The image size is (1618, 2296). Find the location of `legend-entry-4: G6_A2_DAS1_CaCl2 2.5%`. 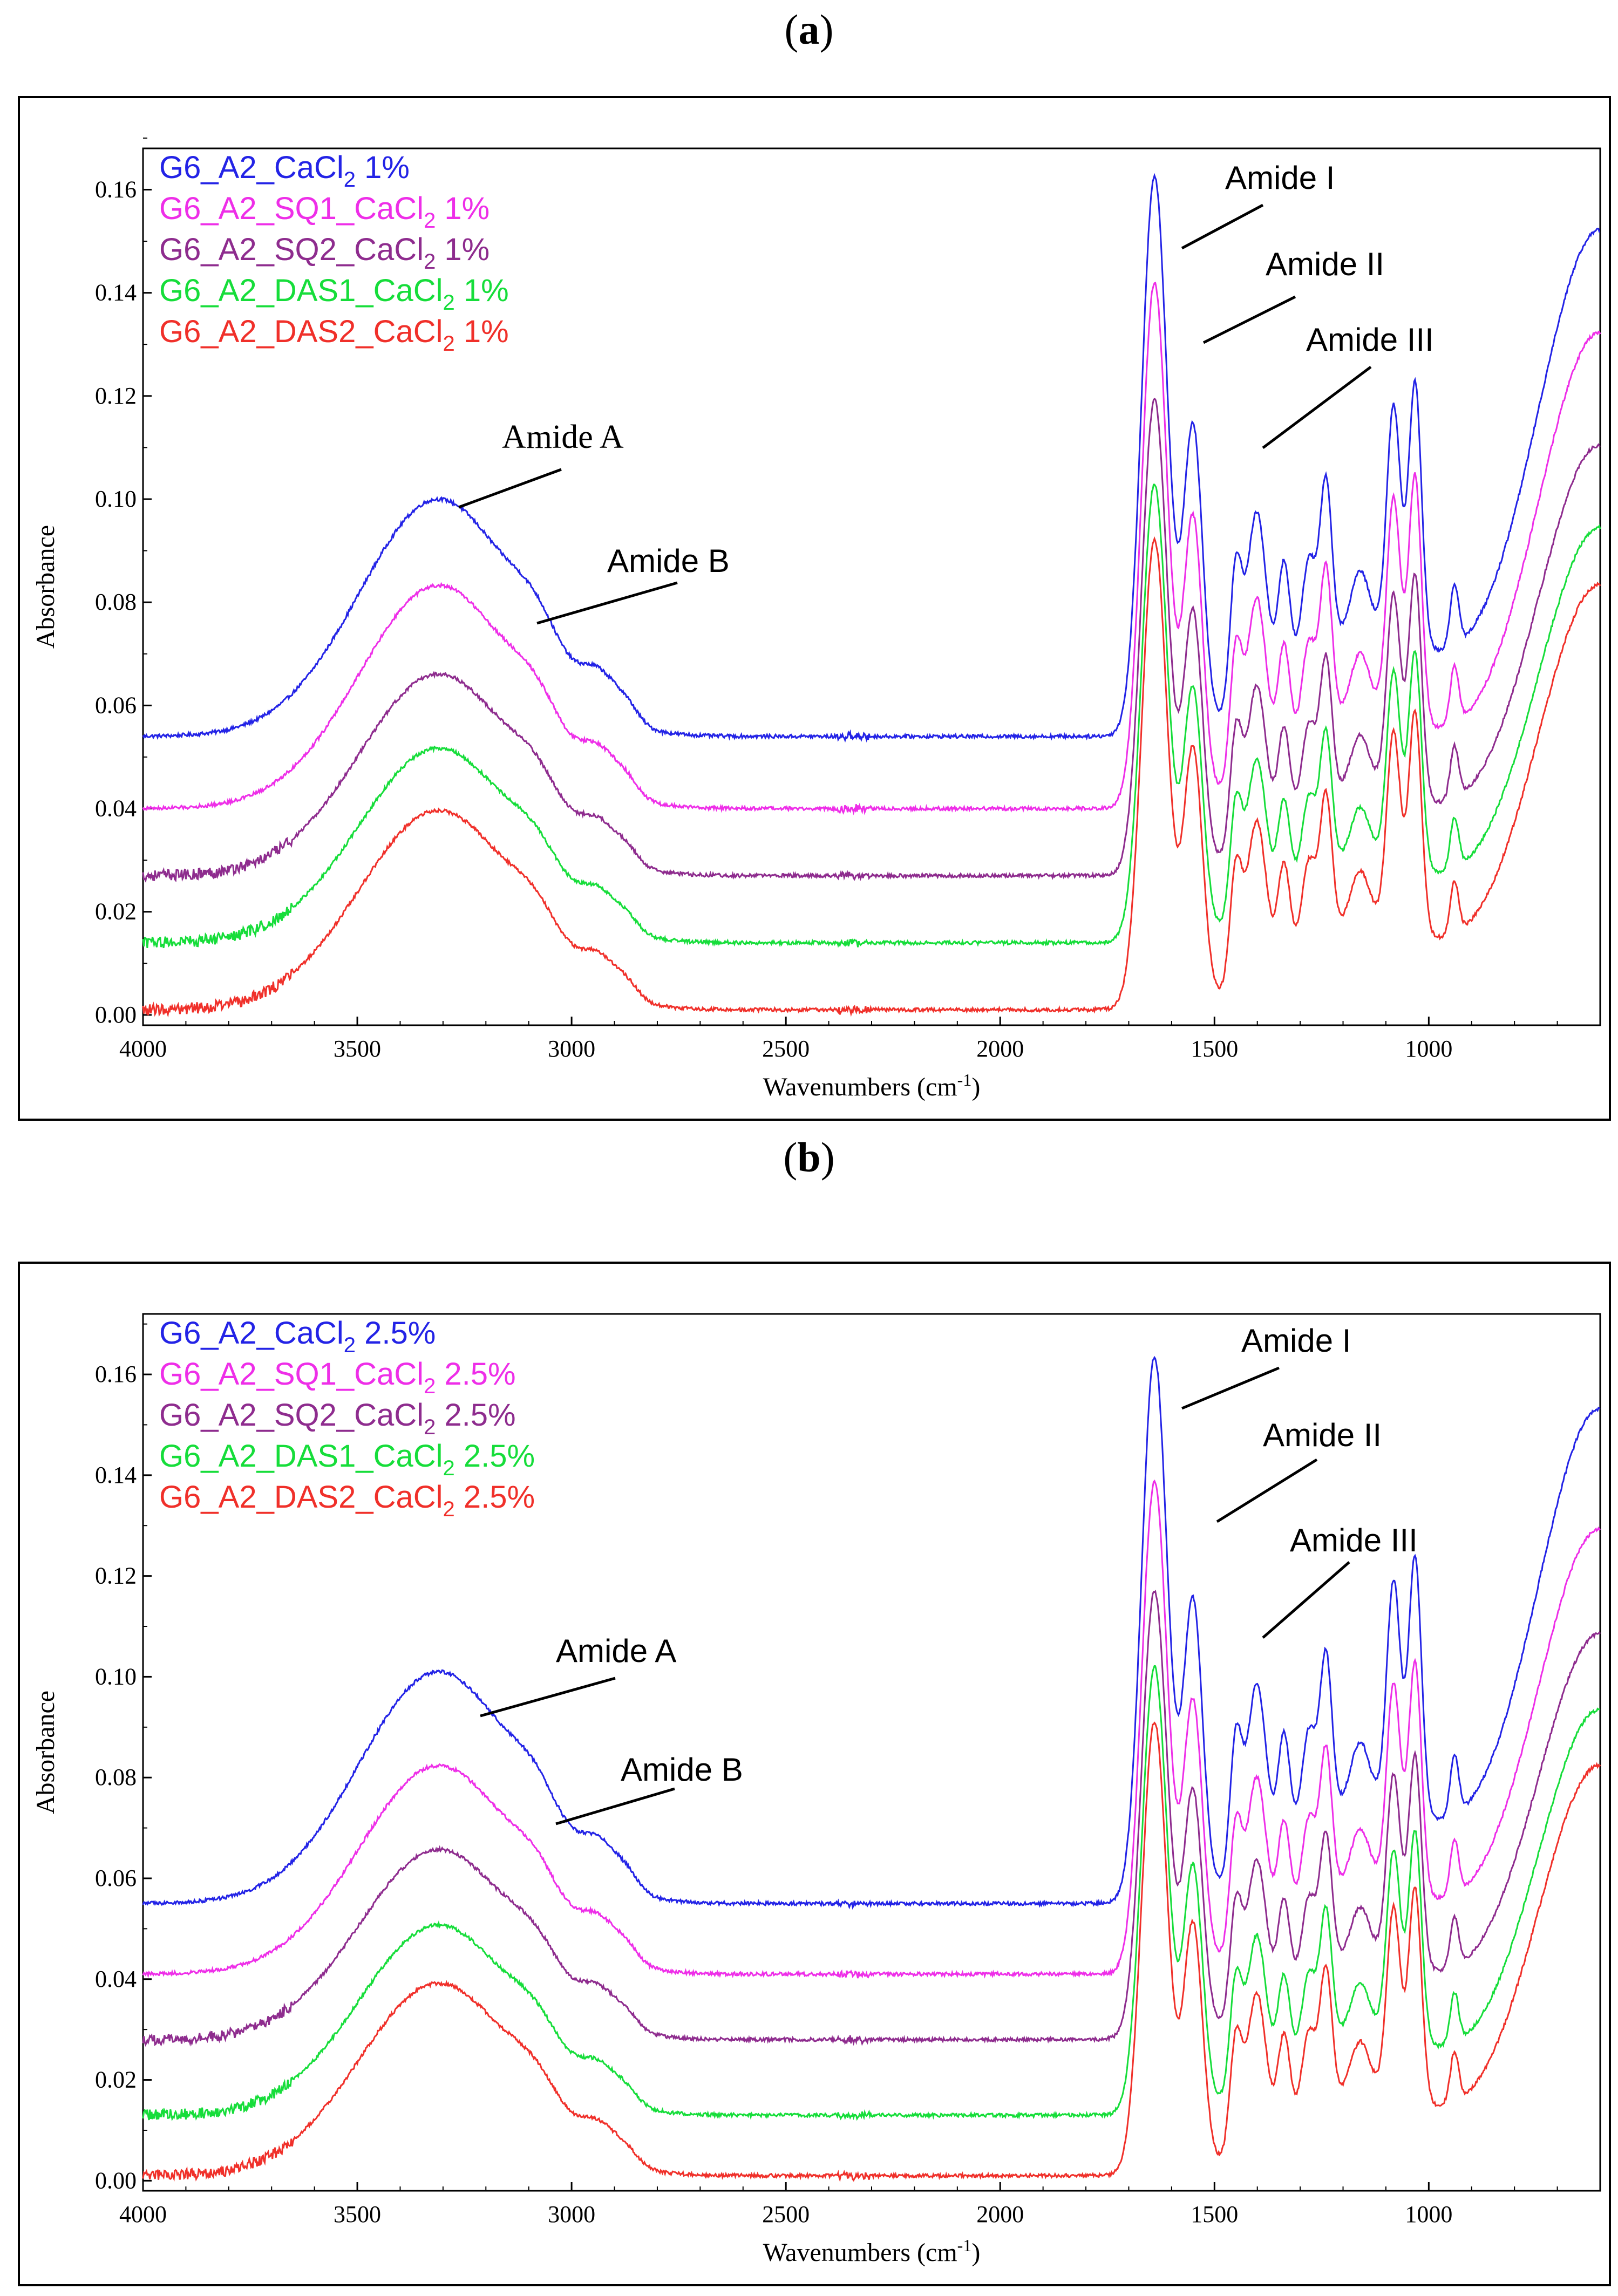

legend-entry-4: G6_A2_DAS1_CaCl2 2.5% is located at coordinates (347, 1460).